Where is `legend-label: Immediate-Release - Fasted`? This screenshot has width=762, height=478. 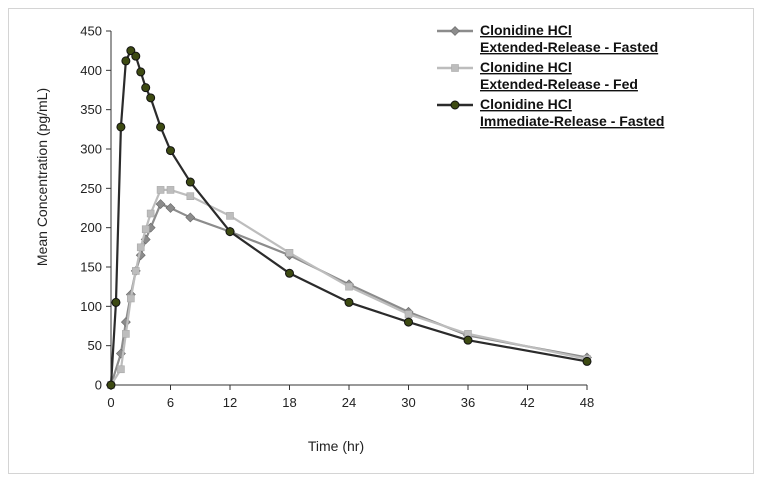
legend-label: Immediate-Release - Fasted is located at coordinates (572, 121).